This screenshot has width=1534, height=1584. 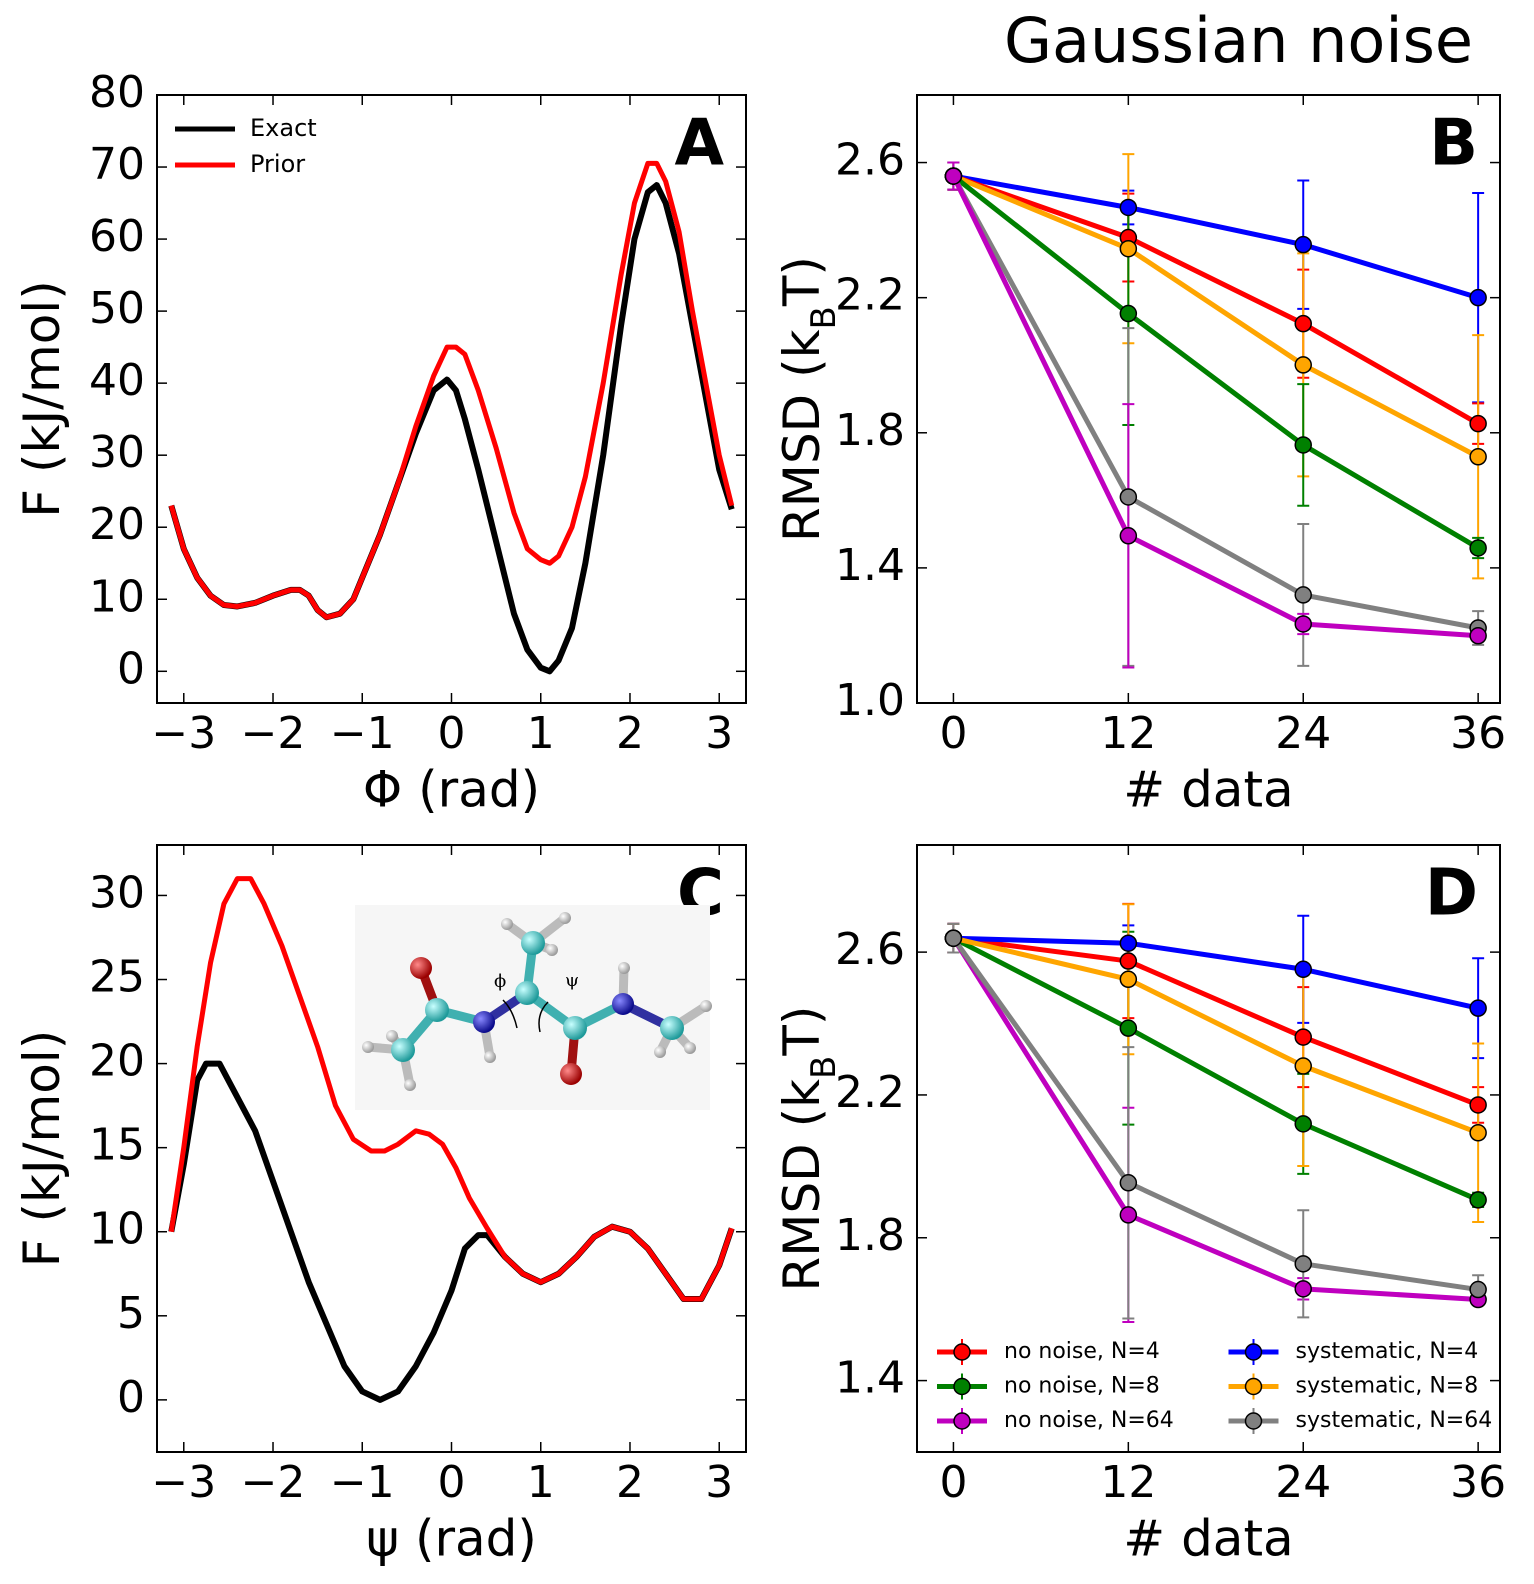 What do you see at coordinates (117, 380) in the screenshot?
I see `y-tick-label: 40` at bounding box center [117, 380].